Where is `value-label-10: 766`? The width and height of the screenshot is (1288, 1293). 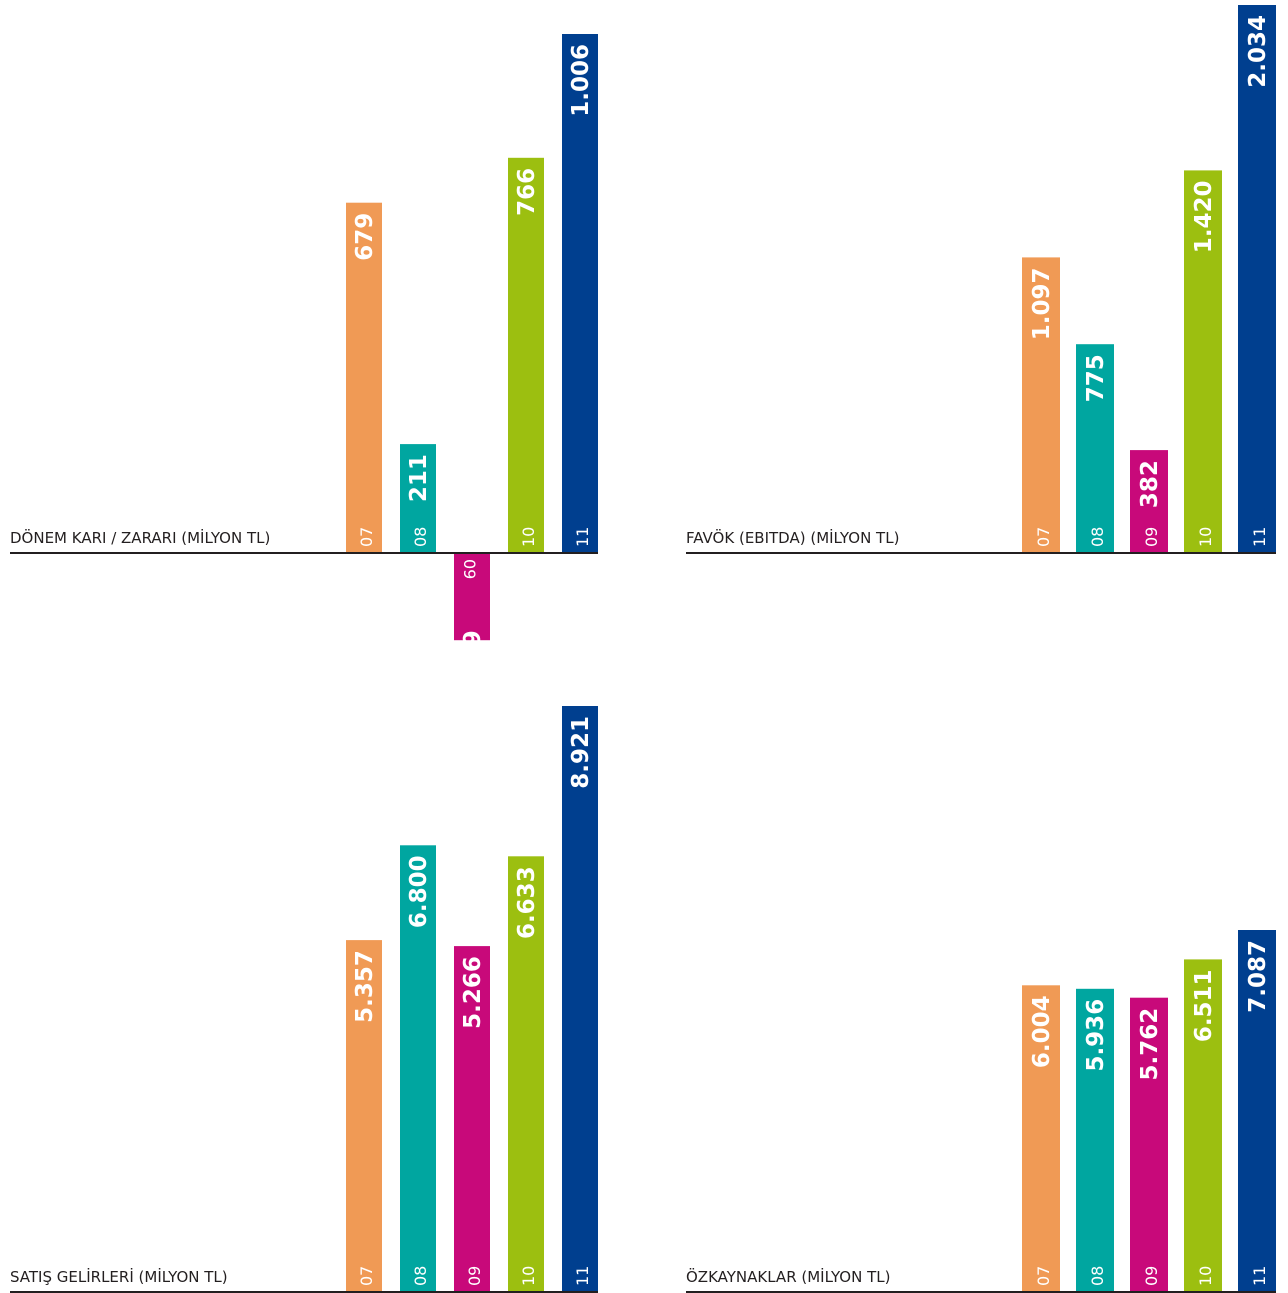
value-label-10: 766 is located at coordinates (527, 192).